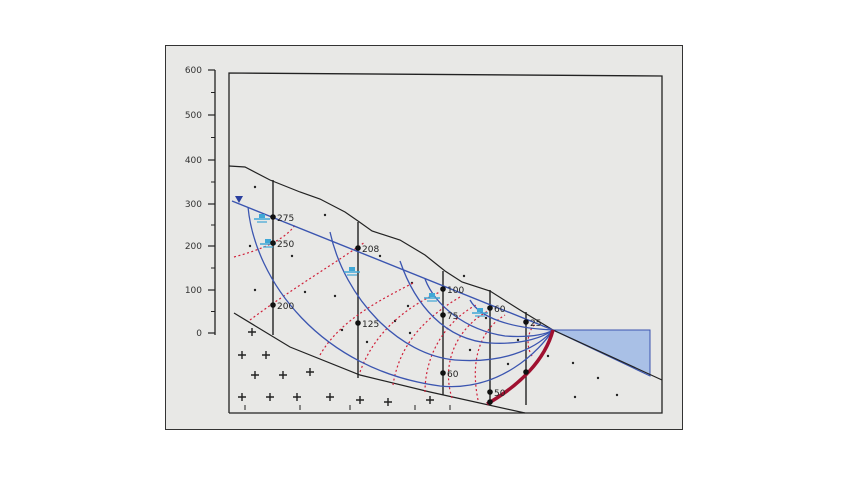 This screenshot has height=477, width=848. What do you see at coordinates (336, 367) in the screenshot?
I see `bedrock-crosses` at bounding box center [336, 367].